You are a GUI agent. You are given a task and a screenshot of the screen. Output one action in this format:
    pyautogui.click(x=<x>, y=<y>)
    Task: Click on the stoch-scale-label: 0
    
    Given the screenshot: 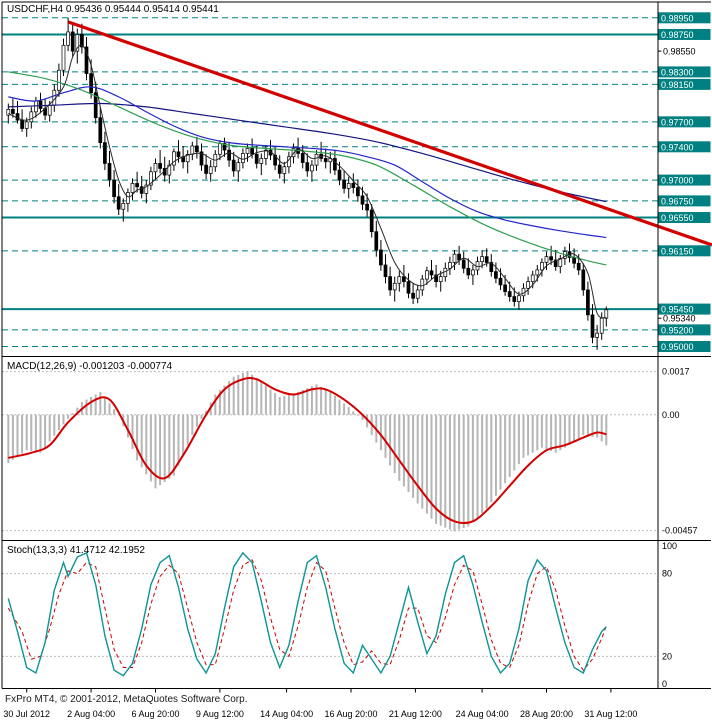 What is the action you would take?
    pyautogui.click(x=664, y=684)
    